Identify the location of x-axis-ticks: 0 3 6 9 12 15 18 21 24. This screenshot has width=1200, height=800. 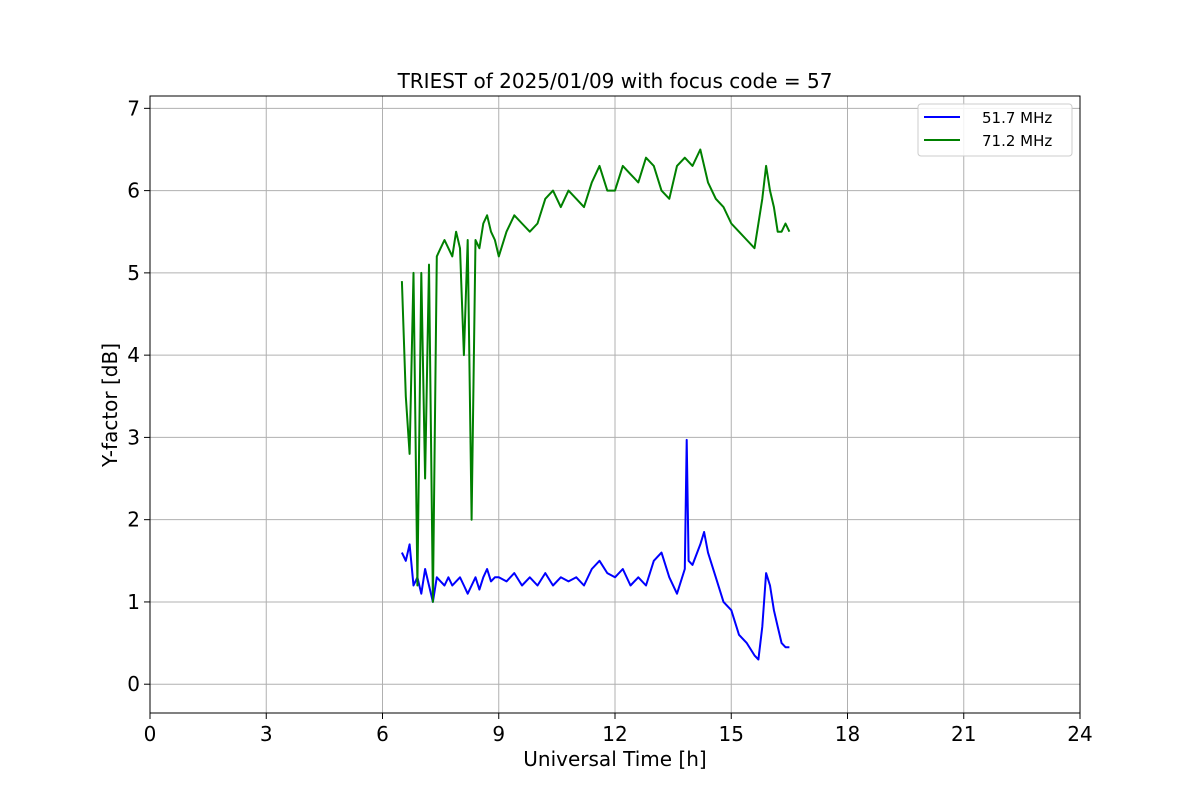
(618, 729).